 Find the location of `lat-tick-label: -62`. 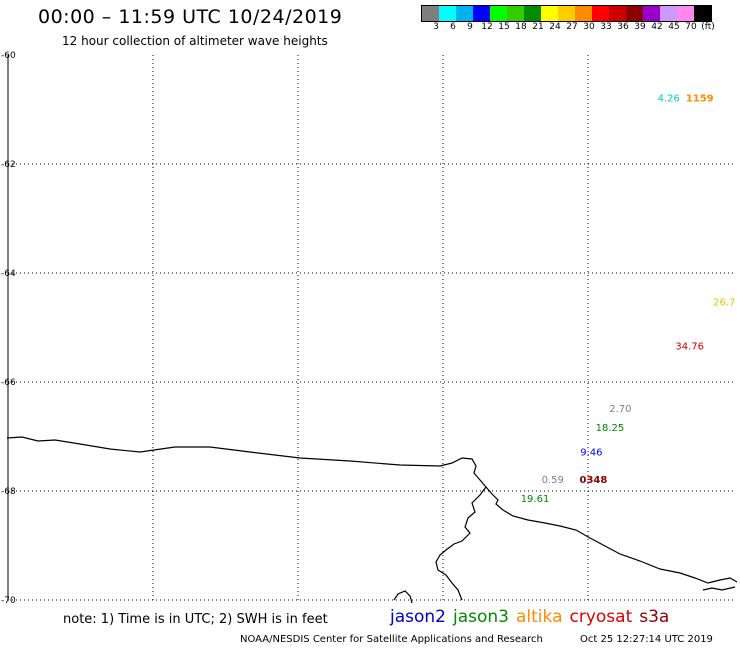

lat-tick-label: -62 is located at coordinates (8, 165).